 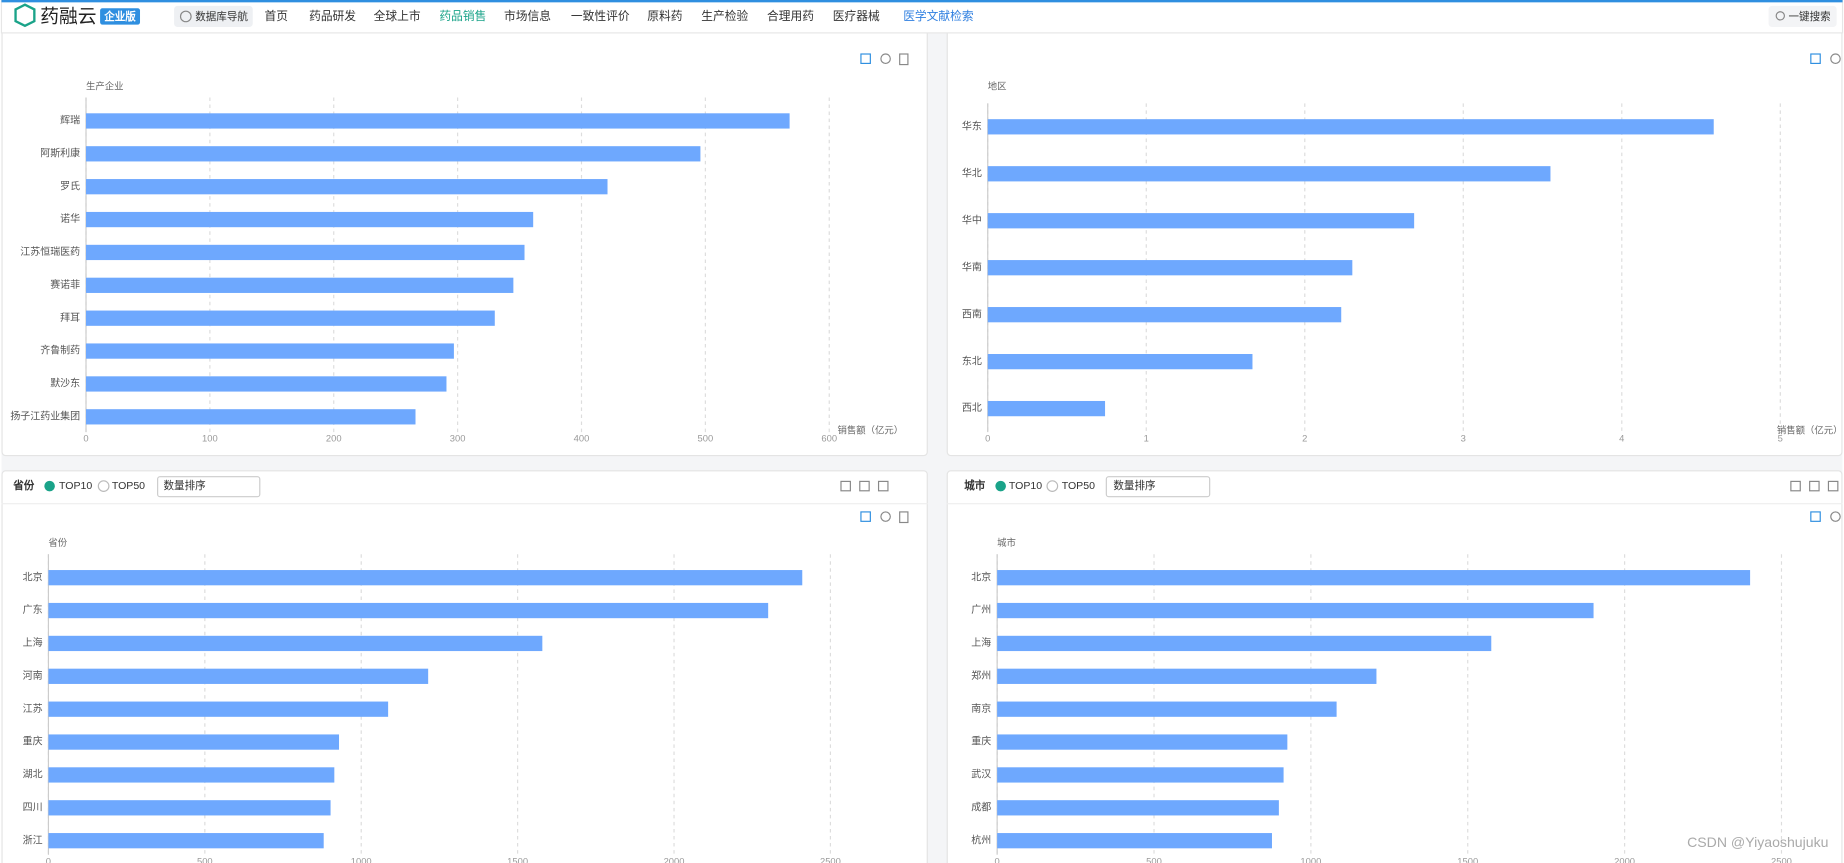 I want to click on db-nav-btn, so click(x=213, y=16).